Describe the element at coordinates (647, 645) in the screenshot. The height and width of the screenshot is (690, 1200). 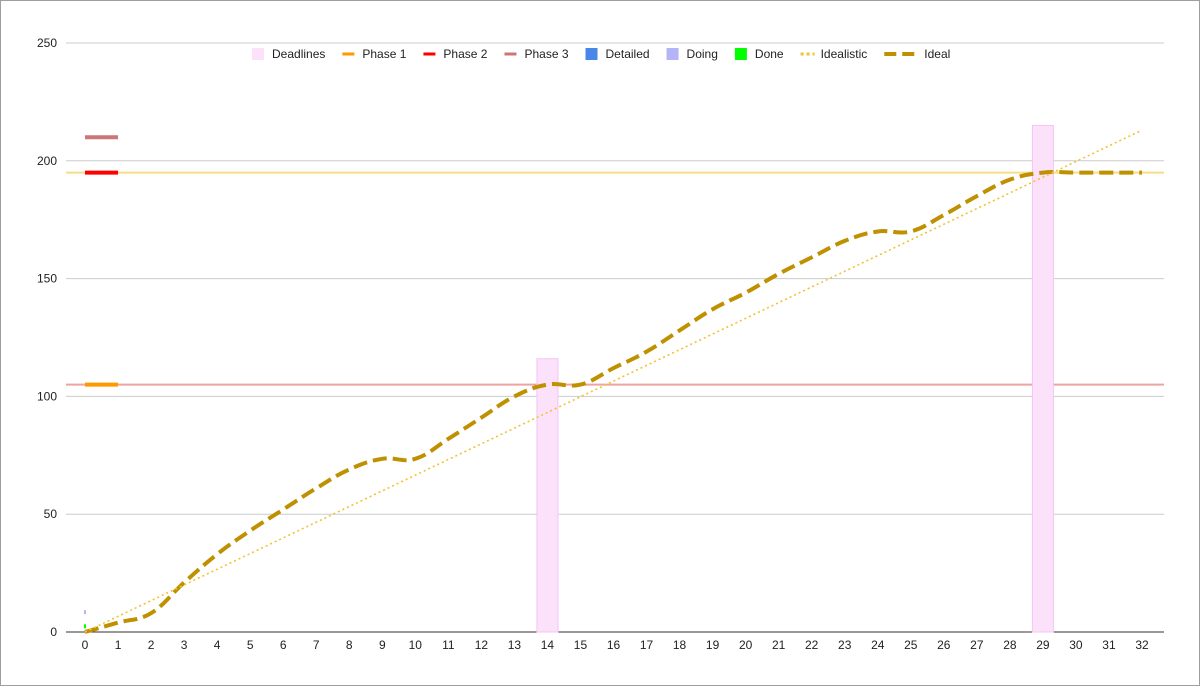
I see `x-tick-label: 17` at that location.